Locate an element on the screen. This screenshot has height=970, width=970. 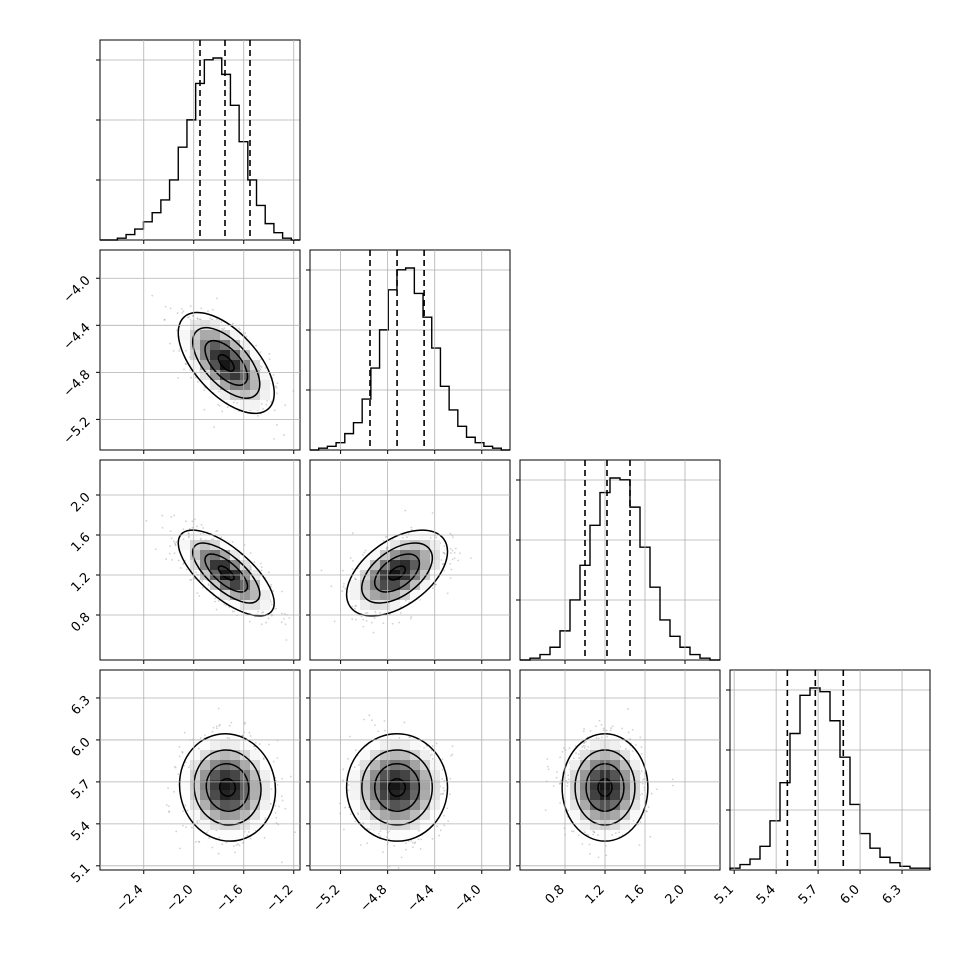
y-tick-label: 2.0 is located at coordinates (80, 502).